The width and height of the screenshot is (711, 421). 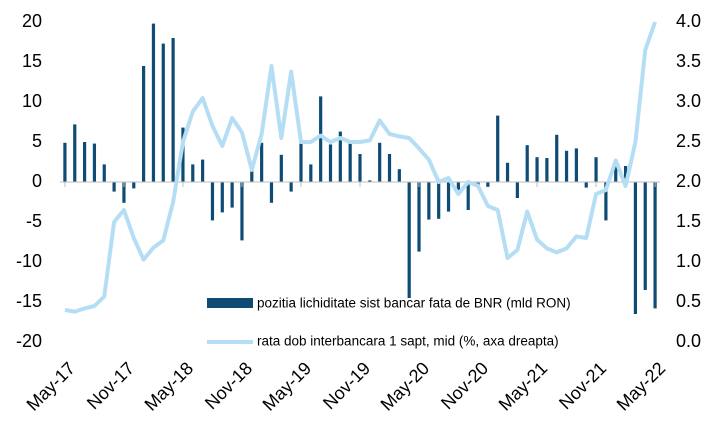 What do you see at coordinates (688, 21) in the screenshot?
I see `y2-tick-label: 4.0` at bounding box center [688, 21].